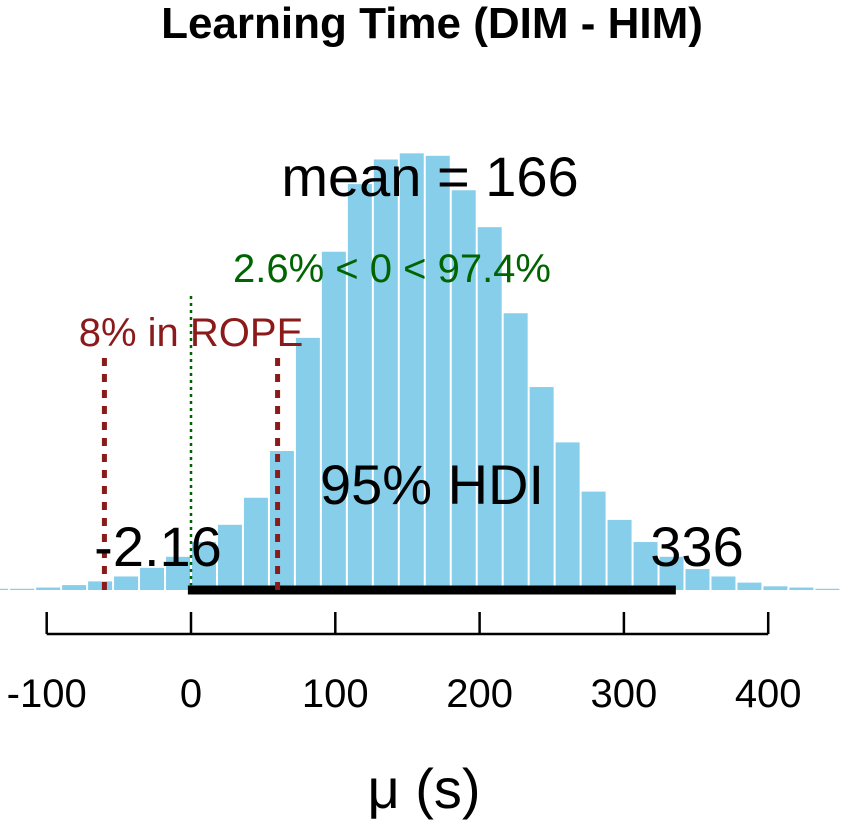  What do you see at coordinates (479, 694) in the screenshot?
I see `x-tick-label: 200` at bounding box center [479, 694].